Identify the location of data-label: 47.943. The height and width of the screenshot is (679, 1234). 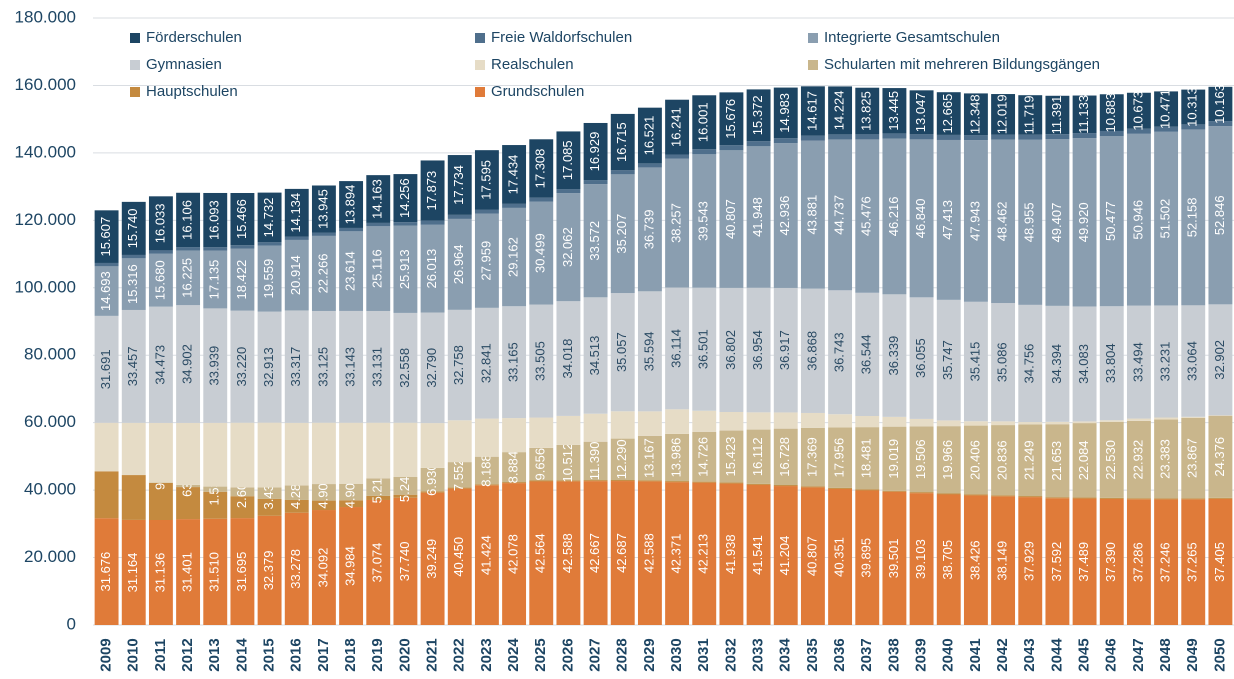
(974, 221).